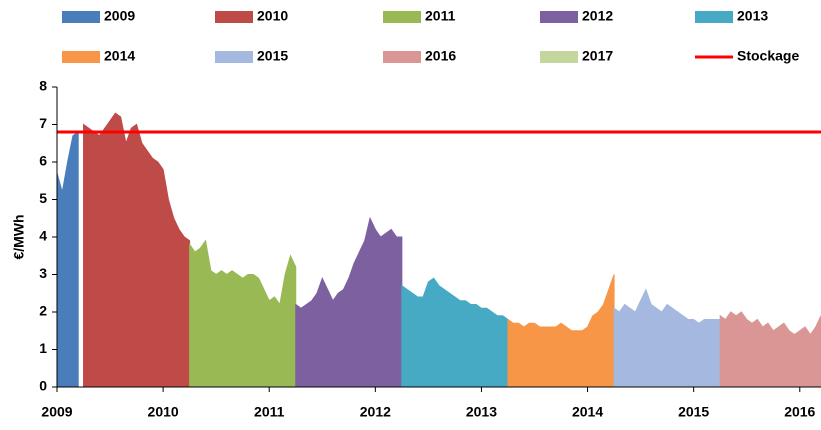 The height and width of the screenshot is (430, 821). I want to click on y-axis-label: €/MWh, so click(19, 236).